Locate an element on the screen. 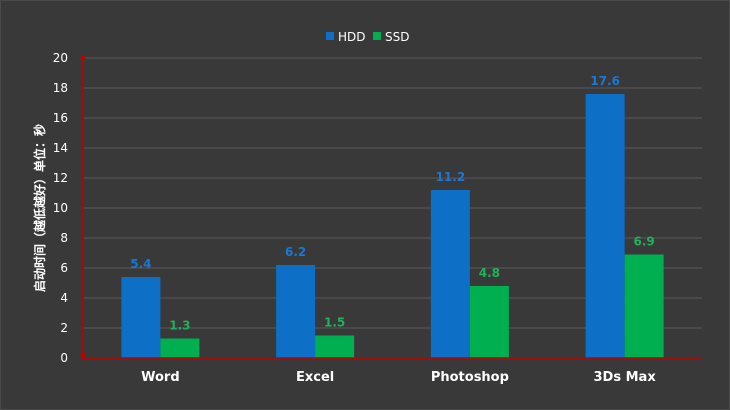 This screenshot has height=410, width=730. x-axis-ticks: Word Excel Photoshop 3Ds Max is located at coordinates (398, 377).